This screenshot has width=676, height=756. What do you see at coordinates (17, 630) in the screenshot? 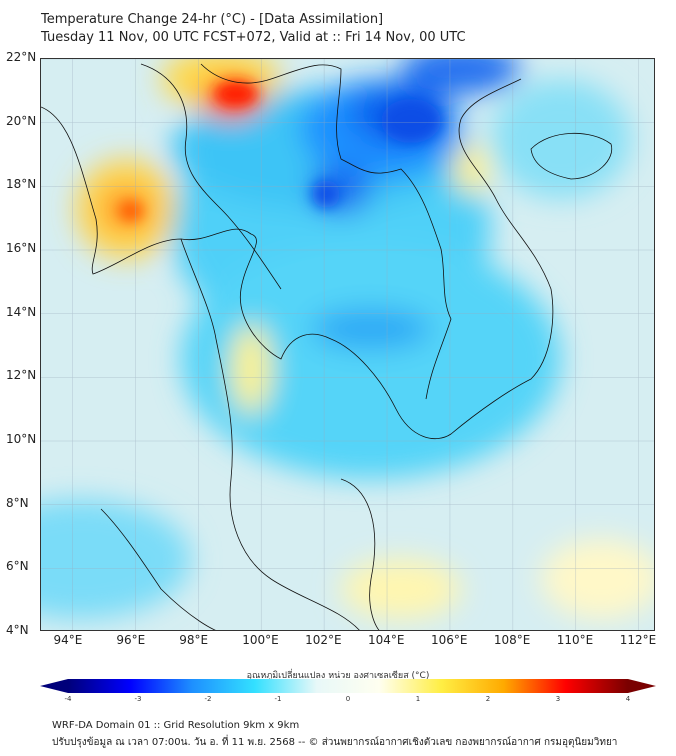
I see `lat-tick-label: 4°N` at bounding box center [17, 630].